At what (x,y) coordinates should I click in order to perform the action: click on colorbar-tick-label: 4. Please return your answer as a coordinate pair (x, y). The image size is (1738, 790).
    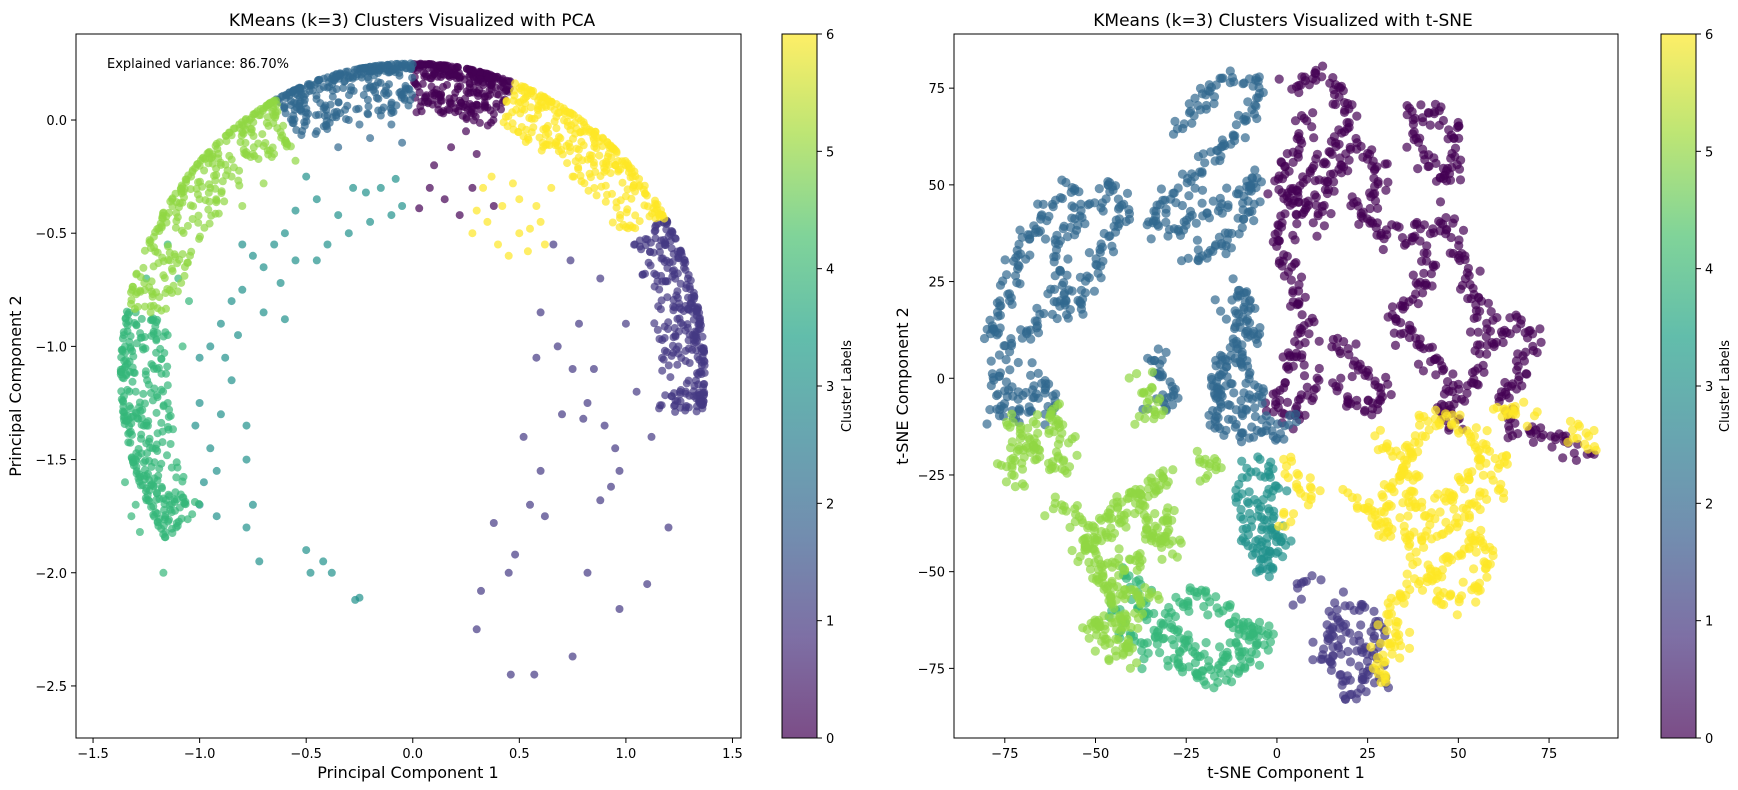
    Looking at the image, I should click on (1709, 270).